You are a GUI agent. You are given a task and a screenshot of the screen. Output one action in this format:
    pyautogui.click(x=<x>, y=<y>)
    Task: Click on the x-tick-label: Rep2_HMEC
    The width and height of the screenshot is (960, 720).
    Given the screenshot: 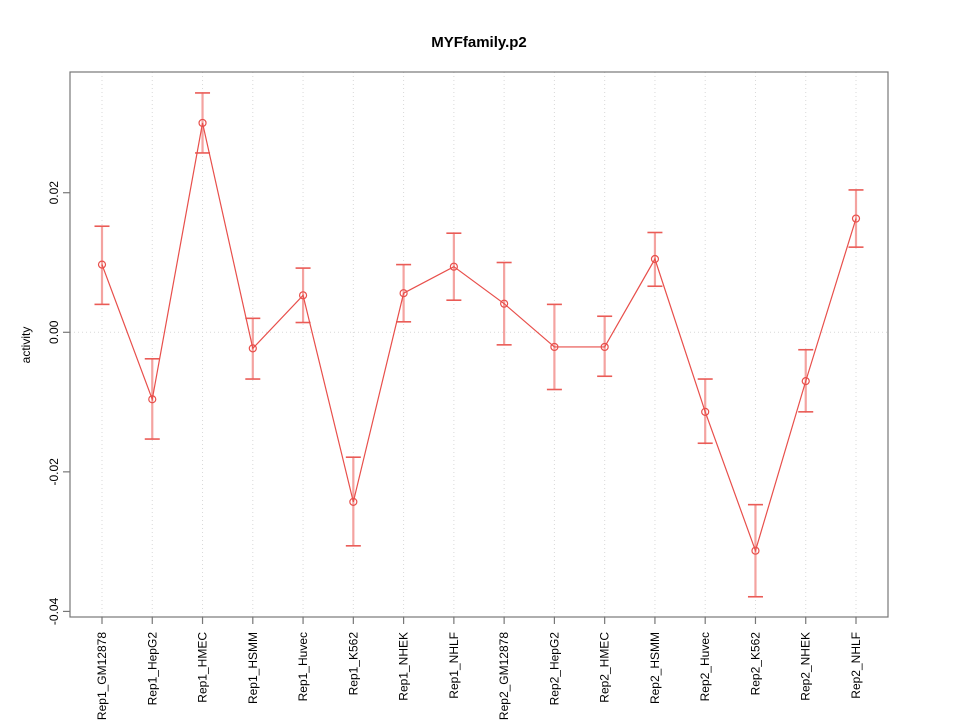 What is the action you would take?
    pyautogui.click(x=605, y=667)
    